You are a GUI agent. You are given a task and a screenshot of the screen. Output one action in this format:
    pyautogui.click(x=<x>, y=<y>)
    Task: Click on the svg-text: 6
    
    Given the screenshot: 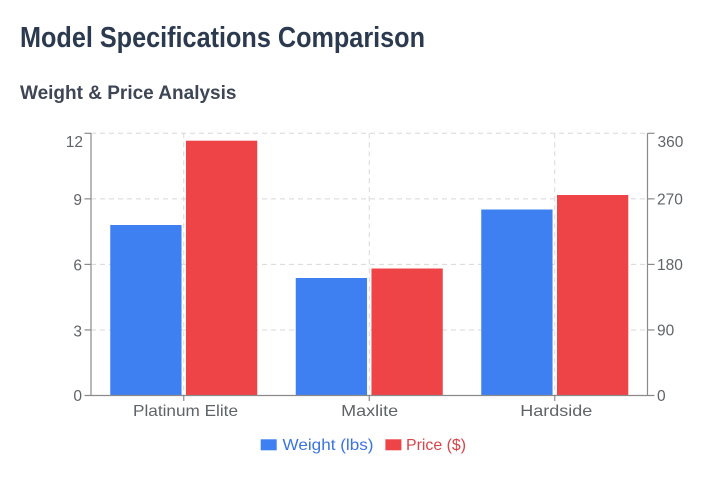 What is the action you would take?
    pyautogui.click(x=77, y=265)
    